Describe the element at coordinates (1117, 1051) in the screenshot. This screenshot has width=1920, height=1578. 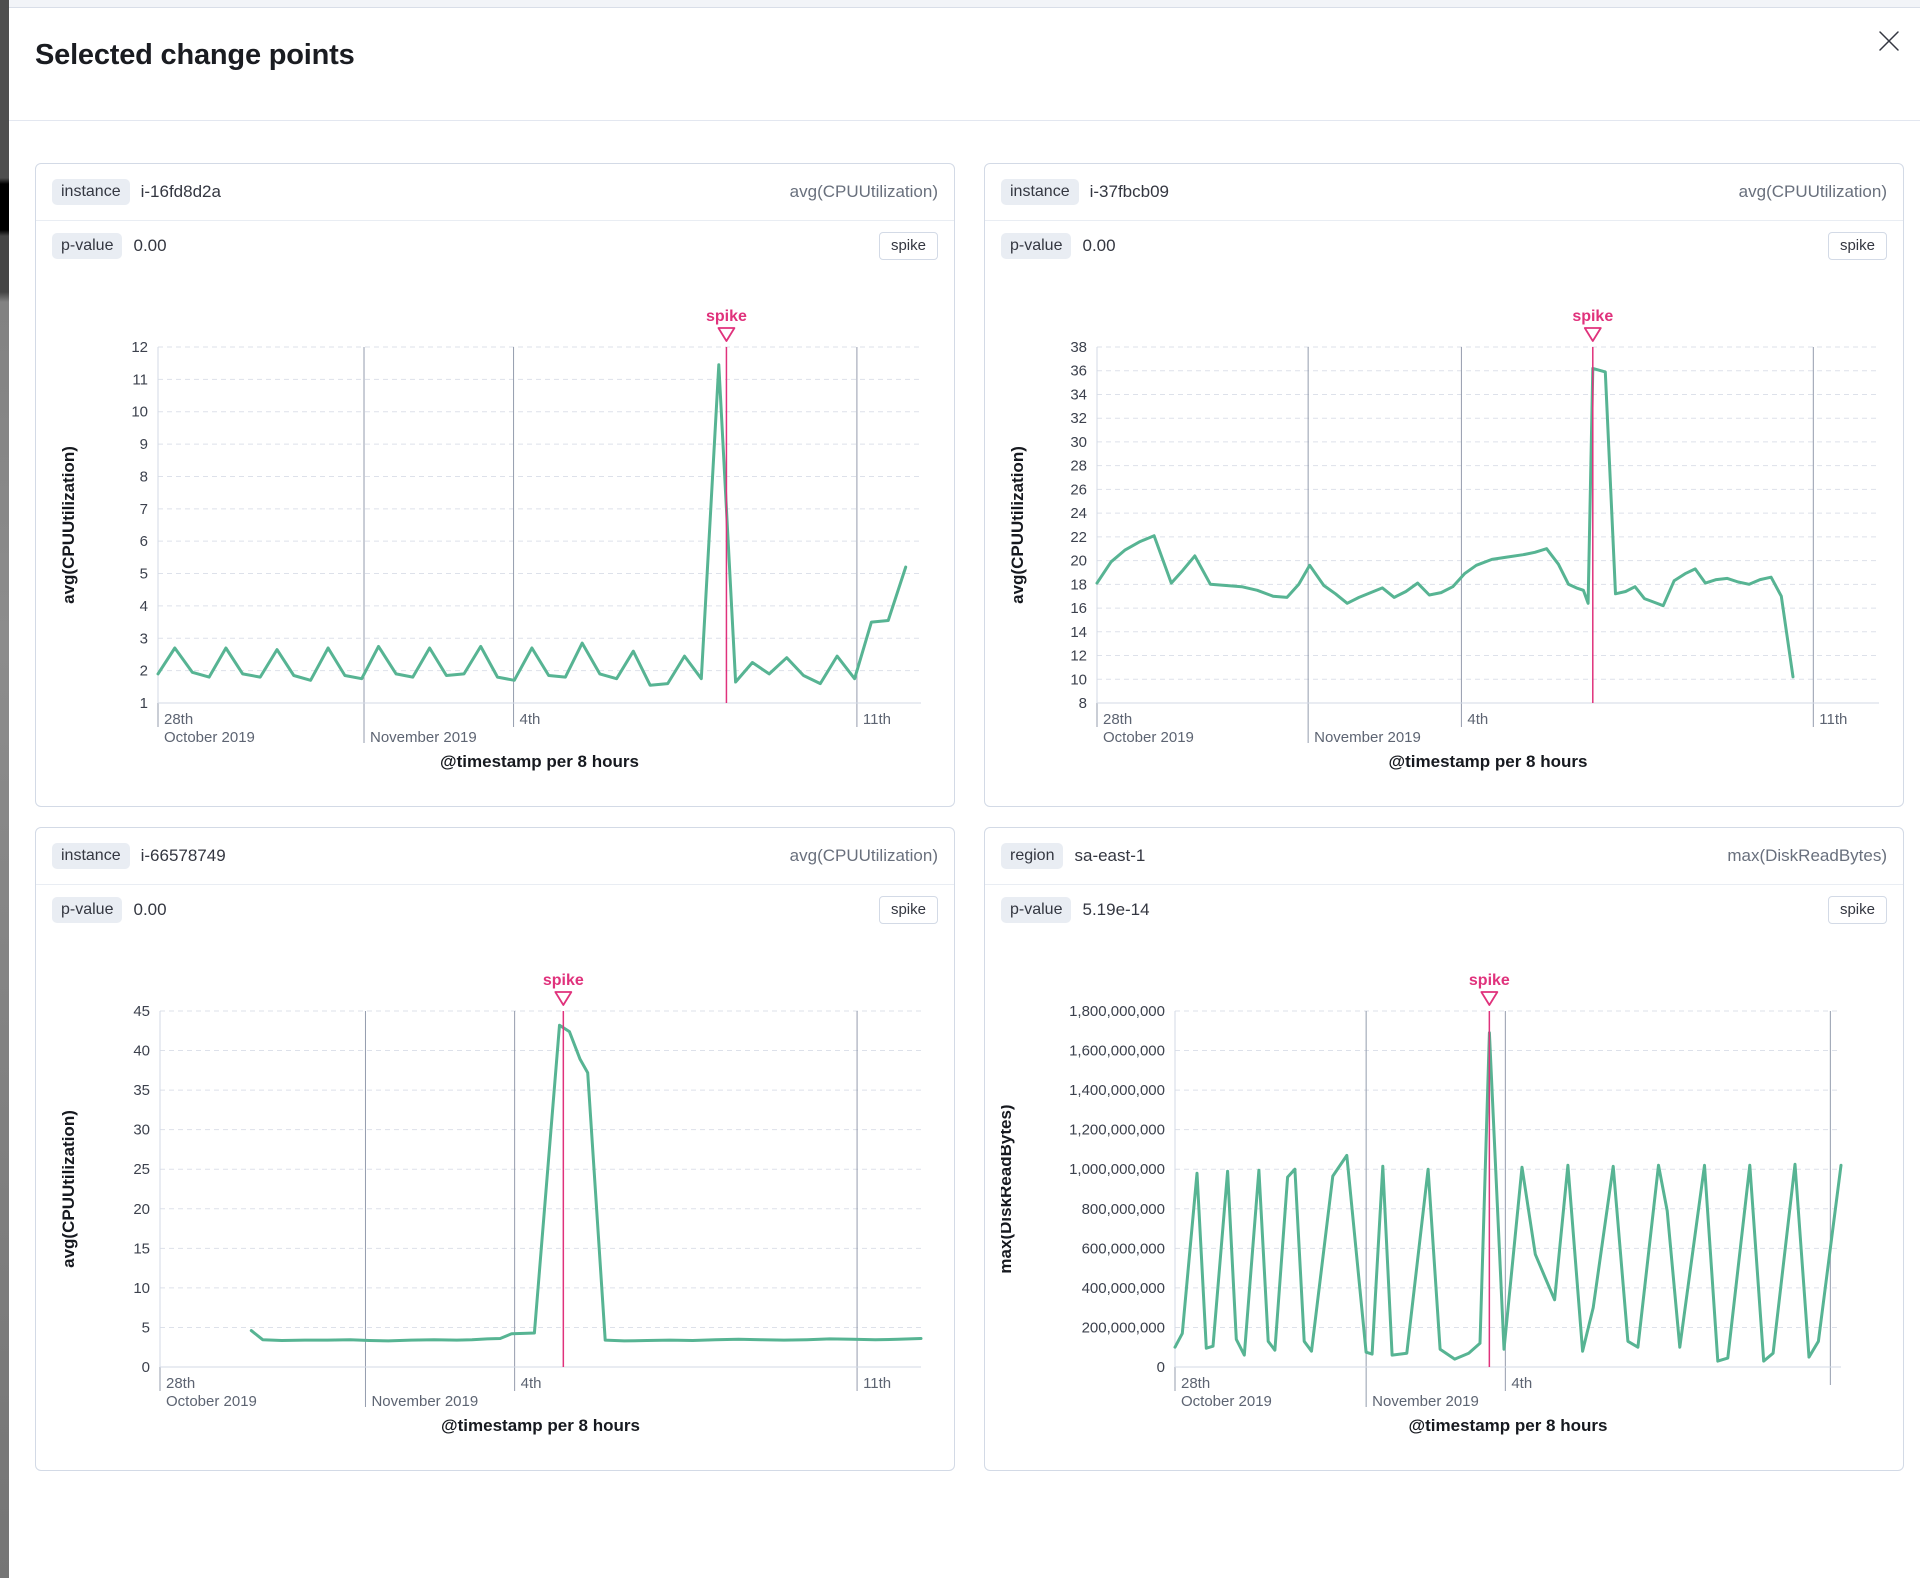
I see `svg-text: 1,600,000,000` at that location.